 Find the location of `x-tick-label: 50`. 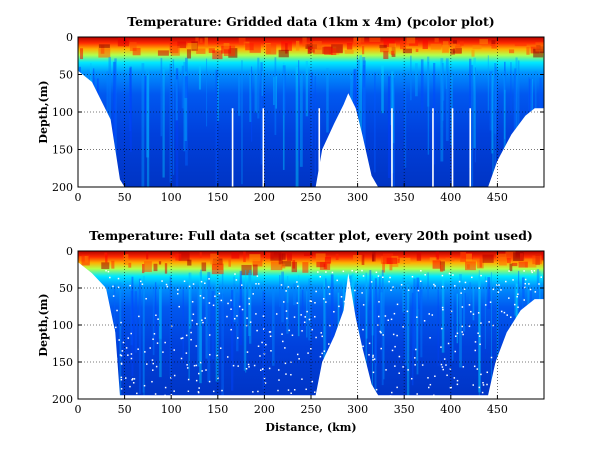

x-tick-label: 50 is located at coordinates (125, 197).